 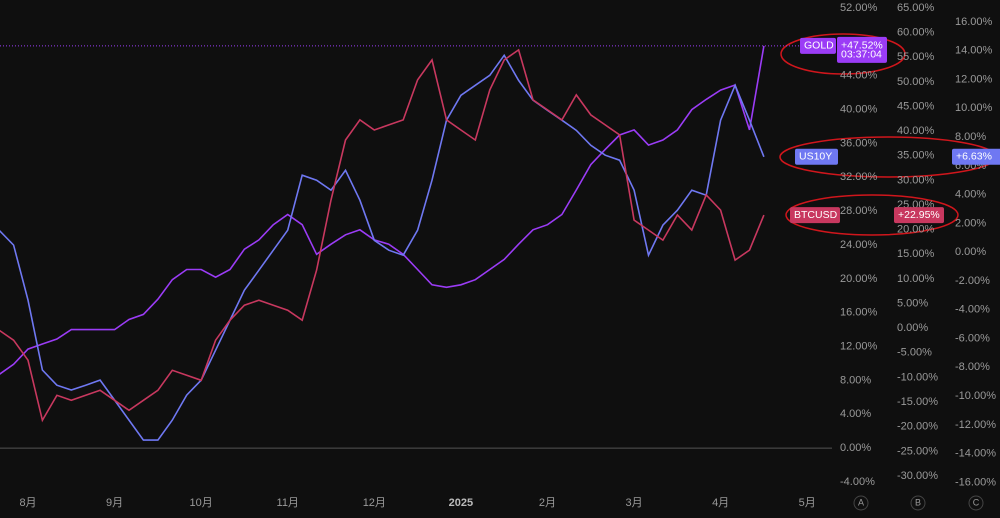 I want to click on x-tick-label: 2025, so click(x=461, y=503).